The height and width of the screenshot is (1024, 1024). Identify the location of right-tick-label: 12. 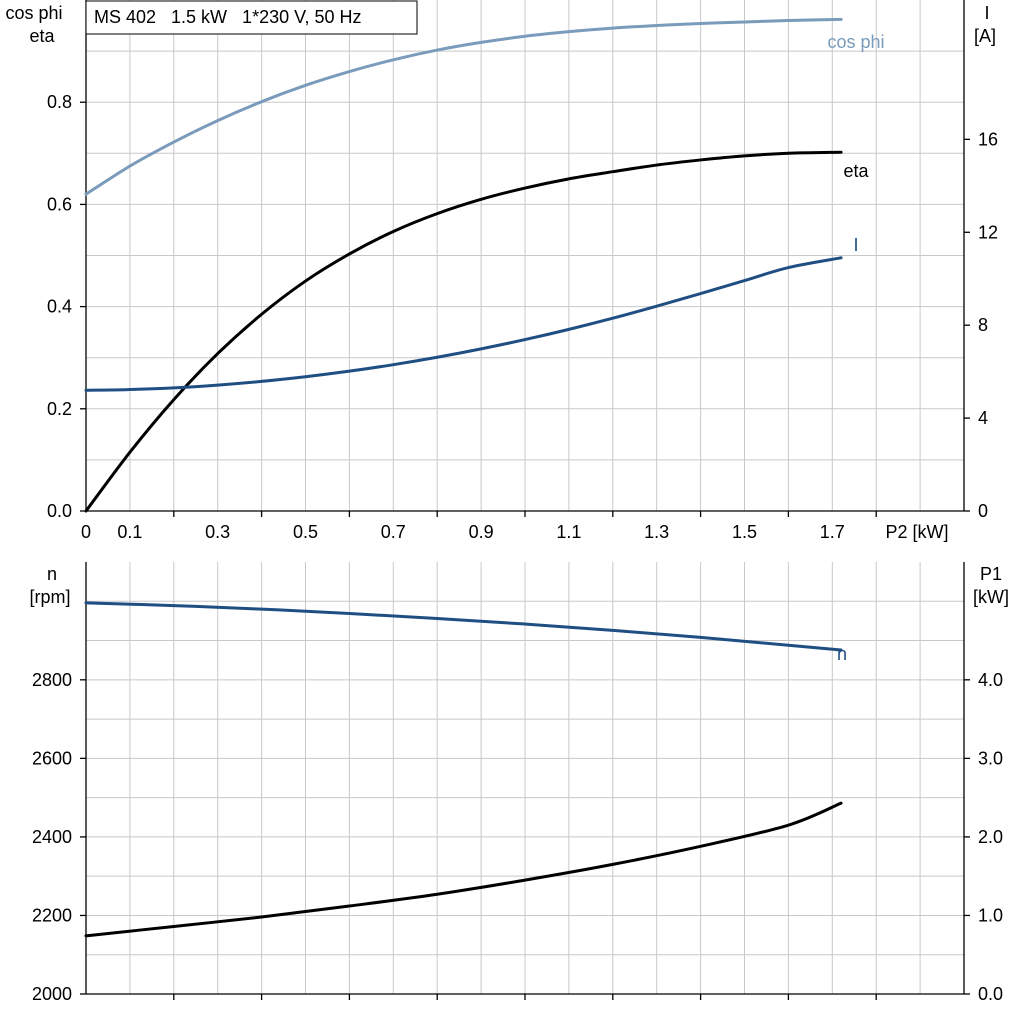
(988, 232).